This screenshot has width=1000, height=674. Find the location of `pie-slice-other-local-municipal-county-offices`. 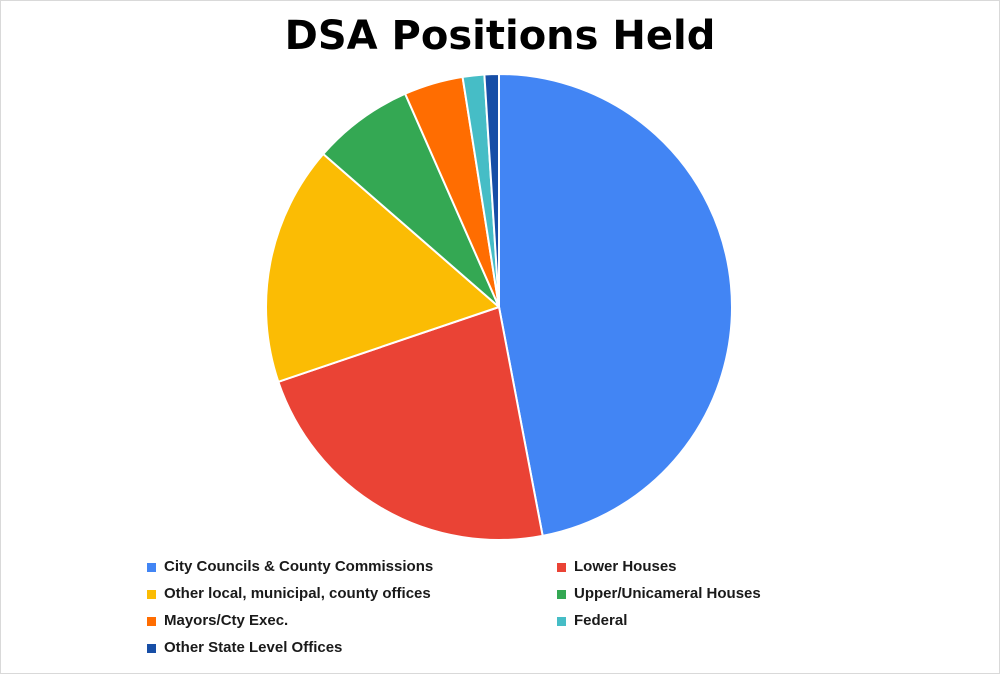

pie-slice-other-local-municipal-county-offices is located at coordinates (382, 268).